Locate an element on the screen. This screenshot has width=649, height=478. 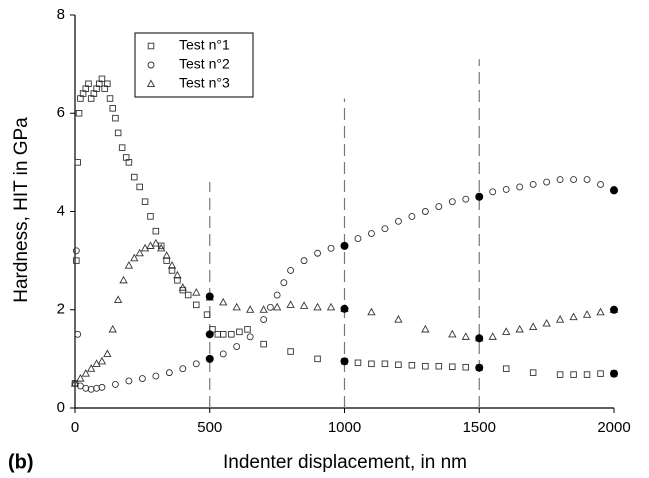
y-tick-label: 4 is located at coordinates (61, 210).